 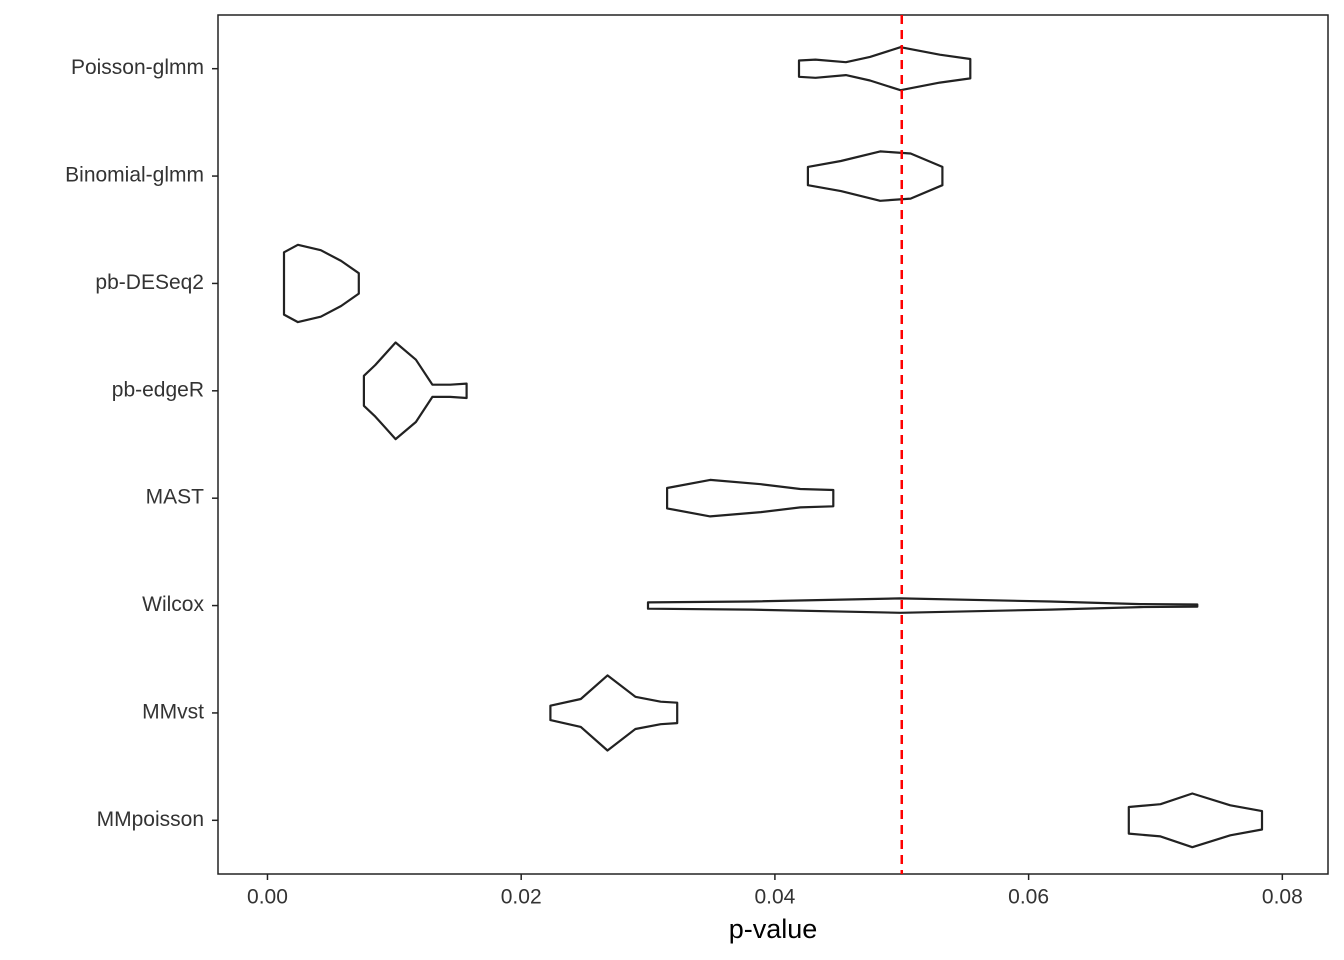 What do you see at coordinates (773, 929) in the screenshot?
I see `x-axis-title: p-value` at bounding box center [773, 929].